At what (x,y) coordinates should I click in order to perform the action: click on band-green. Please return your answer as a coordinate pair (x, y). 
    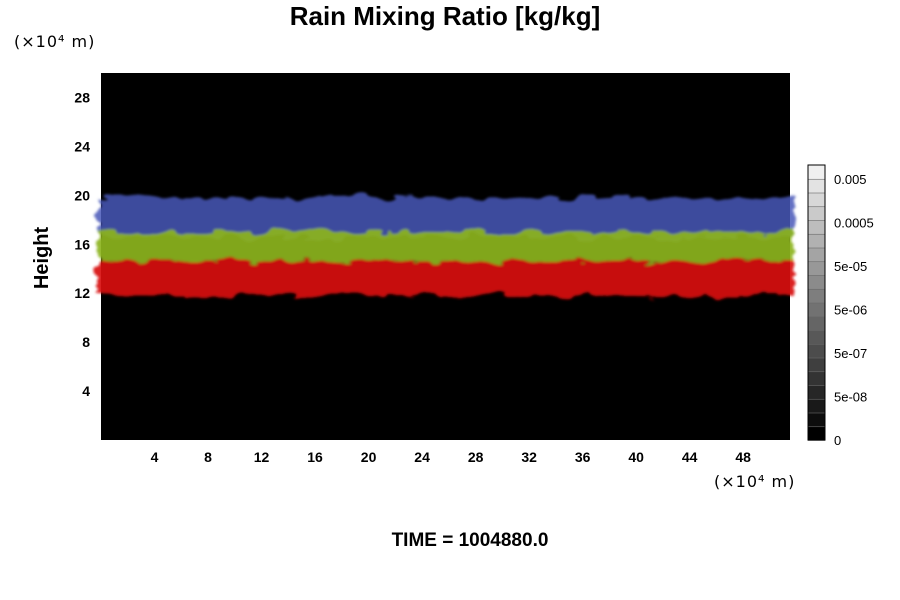
    Looking at the image, I should click on (445, 247).